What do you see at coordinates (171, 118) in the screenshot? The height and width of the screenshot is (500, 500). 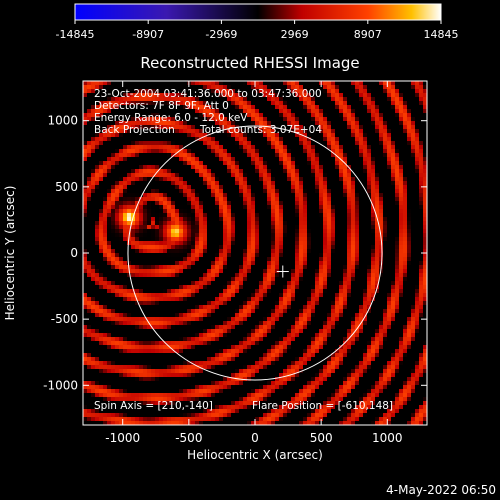 I see `annotation-energy: Energy Range: 6.0 - 12.0 keV` at bounding box center [171, 118].